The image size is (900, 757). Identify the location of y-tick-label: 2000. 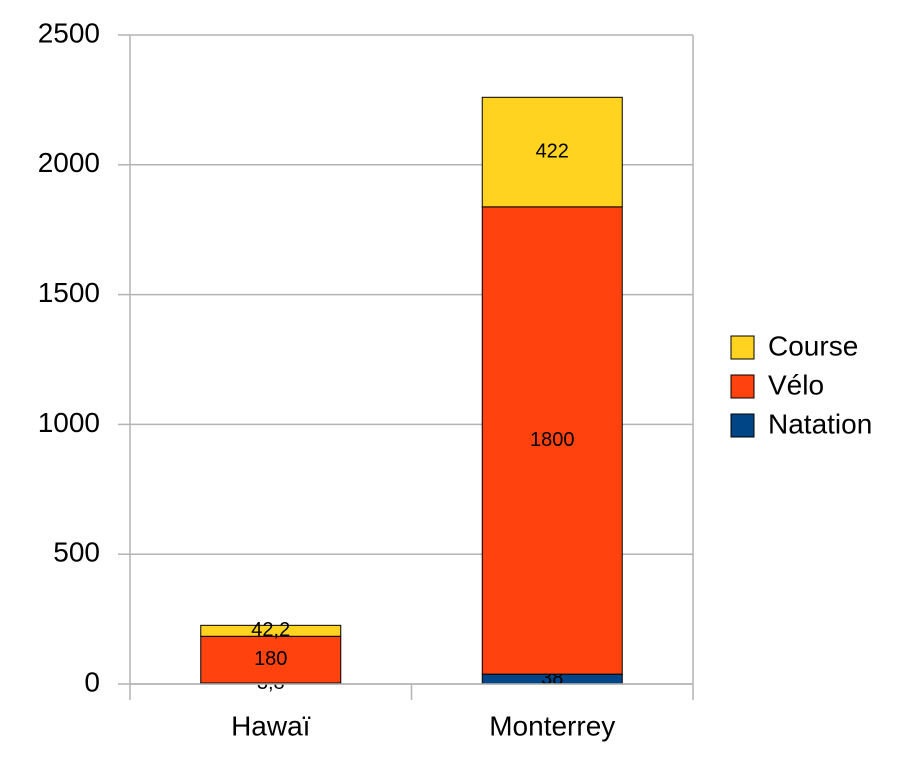
(69, 162).